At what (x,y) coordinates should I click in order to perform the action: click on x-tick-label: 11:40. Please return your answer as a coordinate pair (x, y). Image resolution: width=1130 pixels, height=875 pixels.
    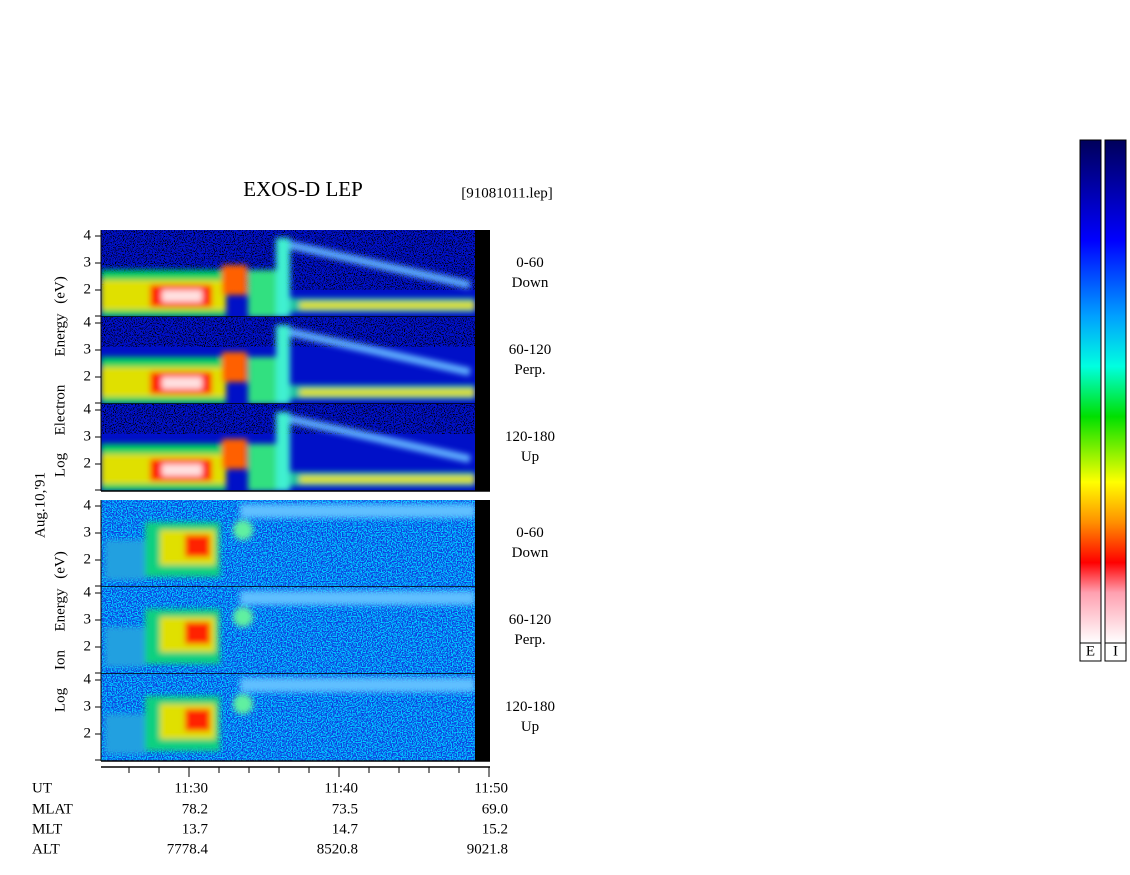
    Looking at the image, I should click on (341, 788).